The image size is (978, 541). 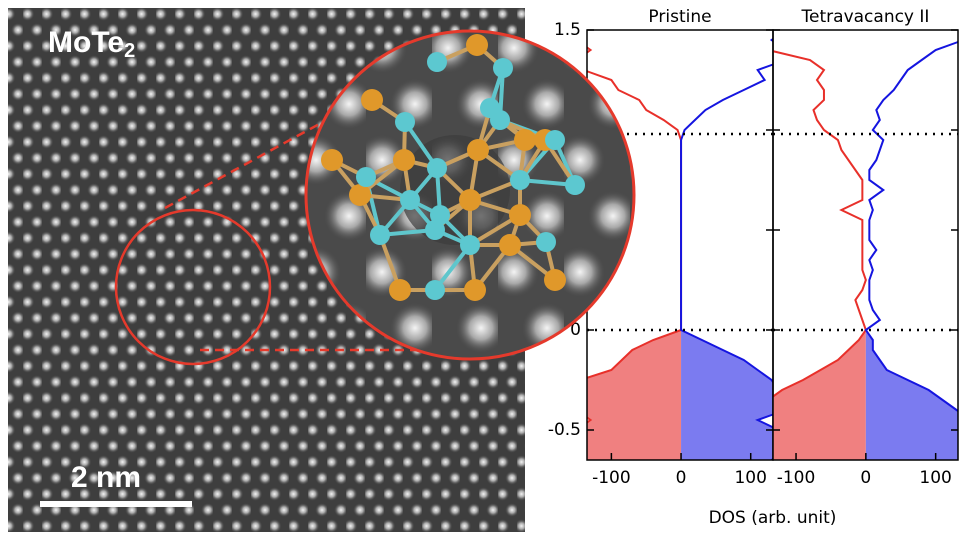 What do you see at coordinates (773, 518) in the screenshot?
I see `x-axis-label: DOS (arb. unit)` at bounding box center [773, 518].